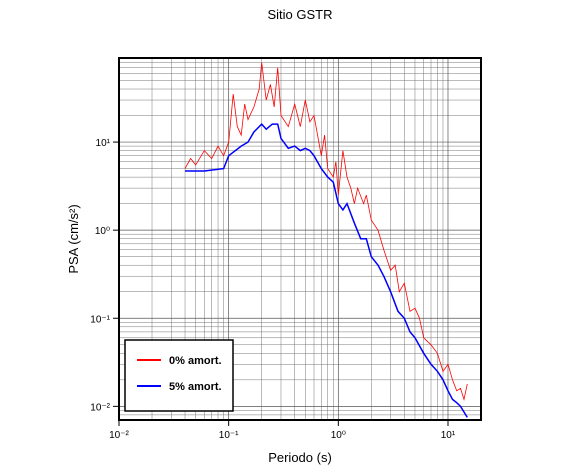 This screenshot has width=586, height=475. I want to click on legend-box, so click(179, 375).